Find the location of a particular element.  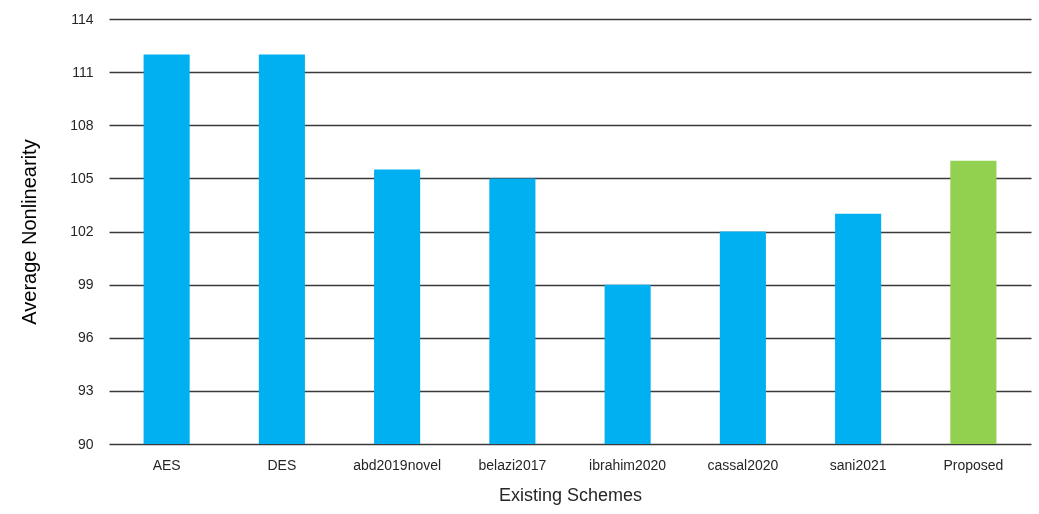

y-tick-label: 99 is located at coordinates (85, 284).